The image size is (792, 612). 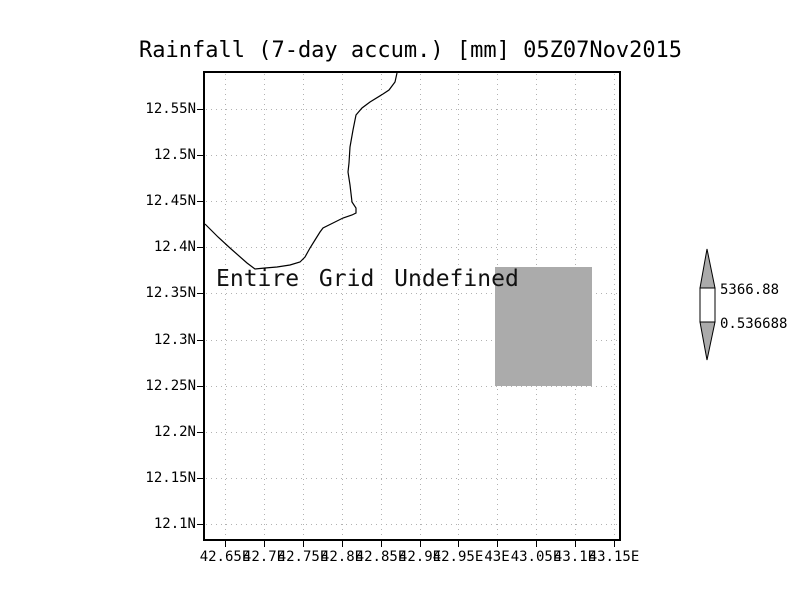 I want to click on lon-tick-label: 42.65E, so click(x=225, y=557).